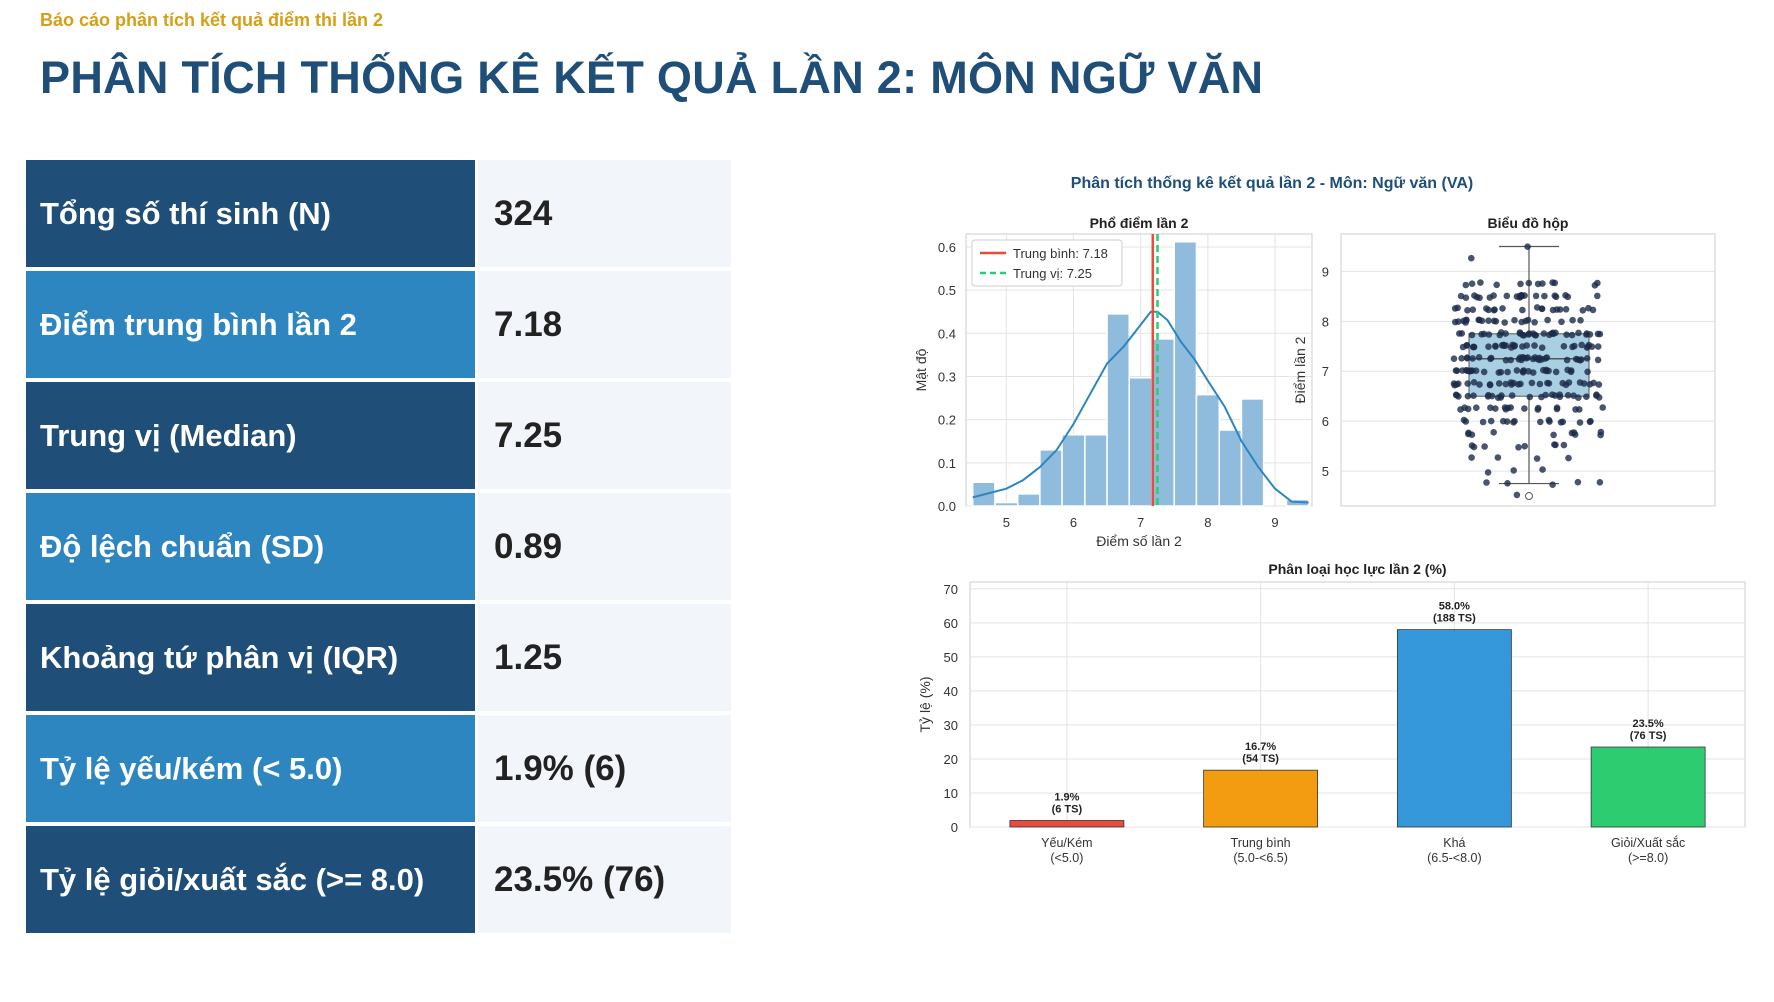 This screenshot has height=1002, width=1774. What do you see at coordinates (954, 827) in the screenshot?
I see `category-y-tick: 0` at bounding box center [954, 827].